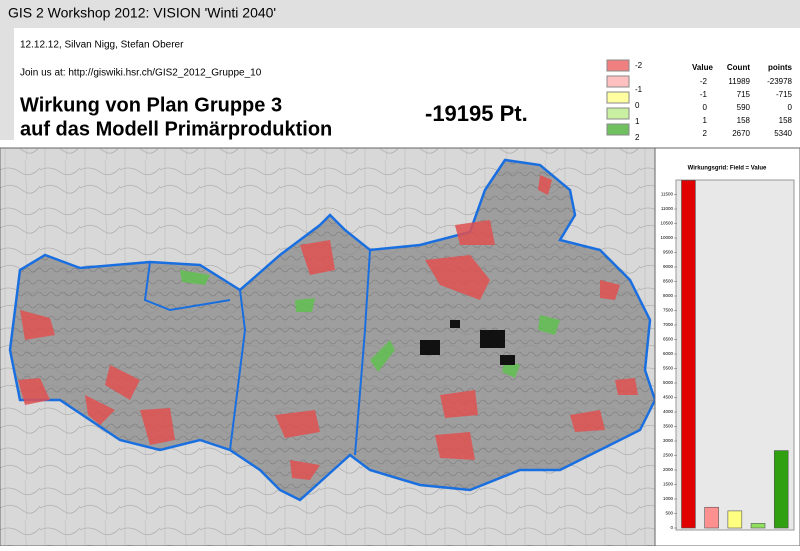 The image size is (800, 551). What do you see at coordinates (666, 223) in the screenshot?
I see `y-tick-label: 10500` at bounding box center [666, 223].